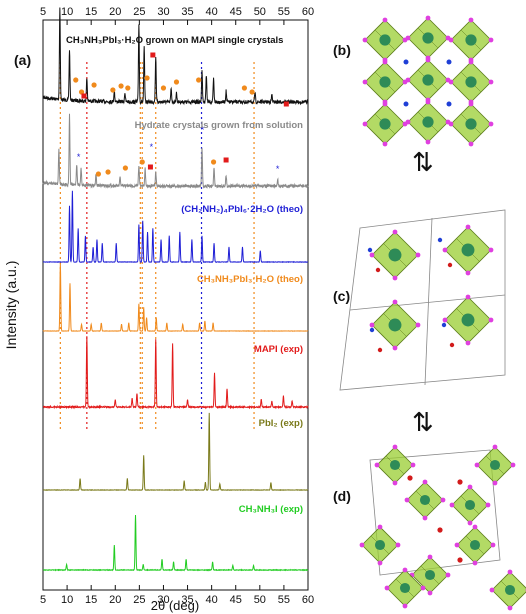 This screenshot has height=614, width=526. What do you see at coordinates (84, 96) in the screenshot?
I see `phase-marker-square` at bounding box center [84, 96].